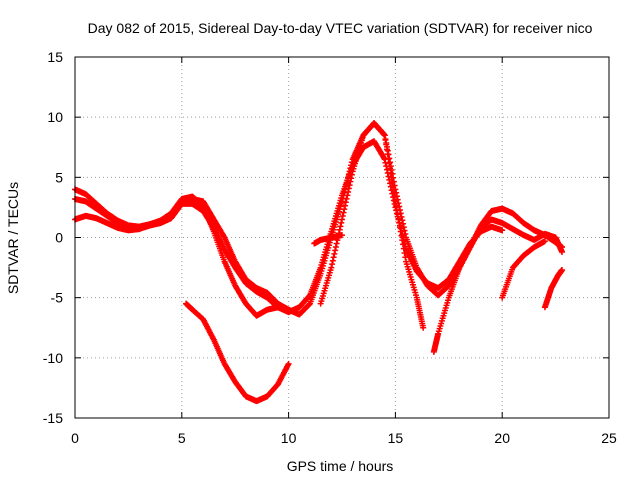 The height and width of the screenshot is (480, 640). I want to click on y-axis-label: SDTVAR / TECUs, so click(13, 238).